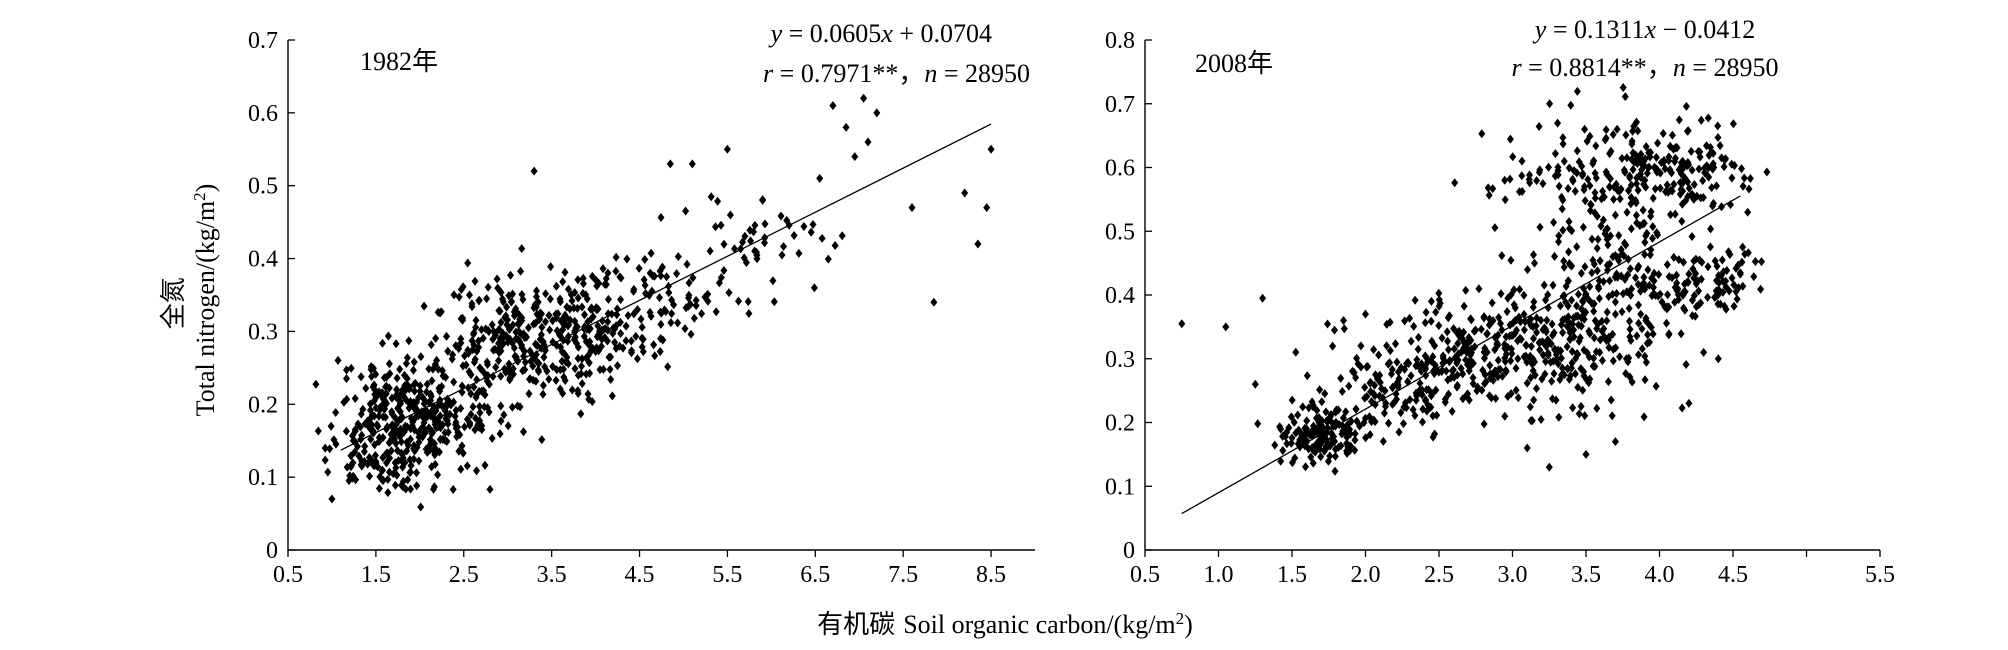 This screenshot has height=650, width=2008. What do you see at coordinates (1120, 169) in the screenshot?
I see `y-tick-label: 0.6` at bounding box center [1120, 169].